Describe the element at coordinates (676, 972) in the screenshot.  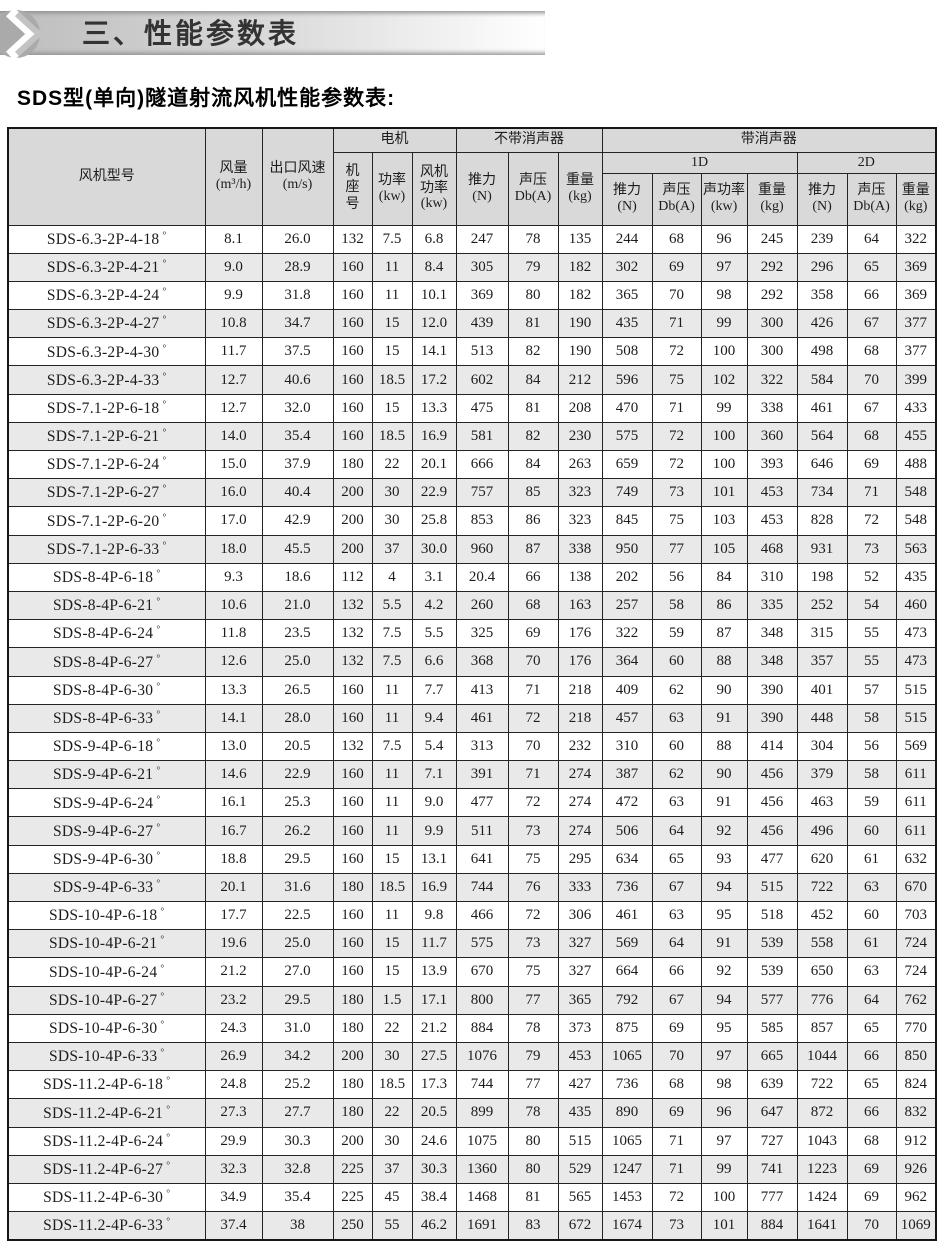
I see `value-cell: 66` at that location.